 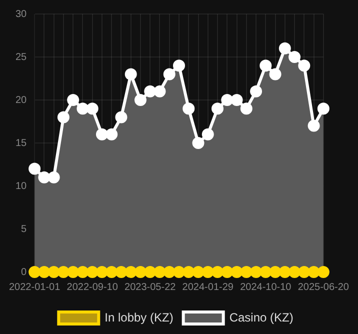 What do you see at coordinates (208, 287) in the screenshot?
I see `x-tick-label: 2024-01-29` at bounding box center [208, 287].